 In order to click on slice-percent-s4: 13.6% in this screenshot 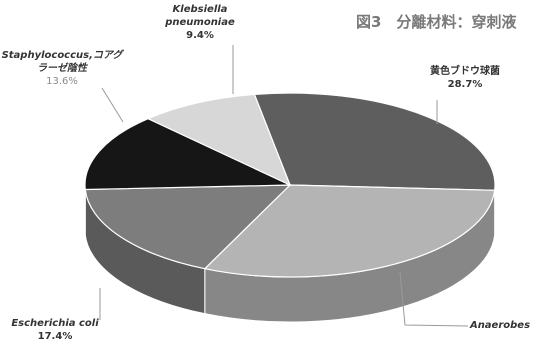, I will do `click(62, 81)`.